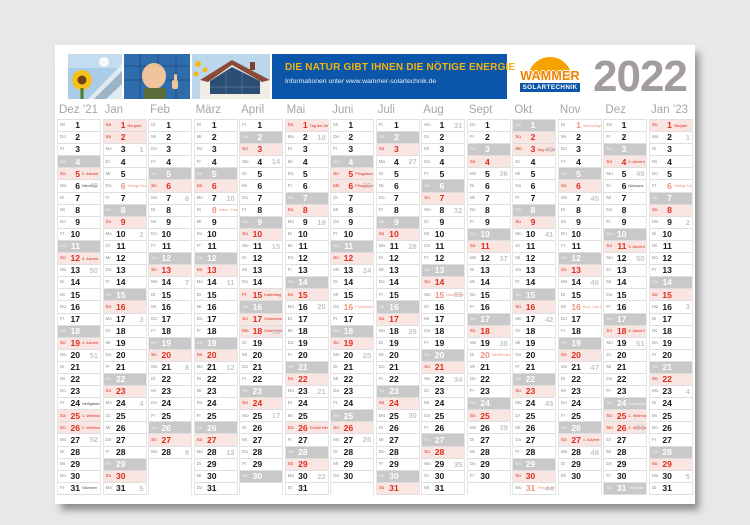 Image resolution: width=750 pixels, height=525 pixels. I want to click on day-cell: Di 4, so click(534, 162).